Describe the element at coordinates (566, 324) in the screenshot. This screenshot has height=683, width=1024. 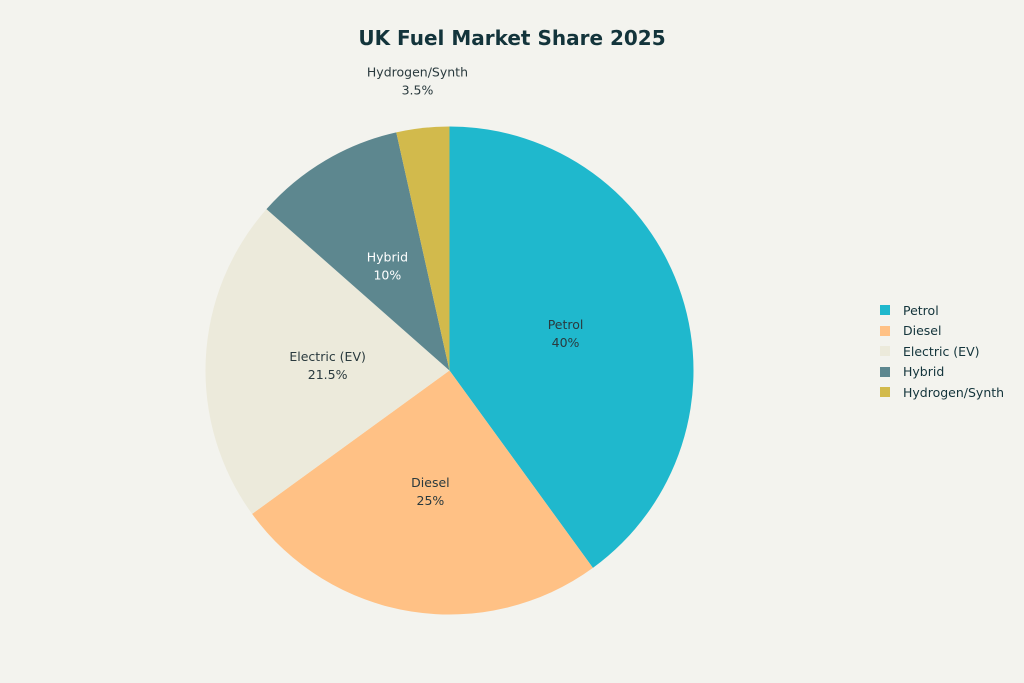
I see `slice-label-name-petrol: Petrol` at that location.